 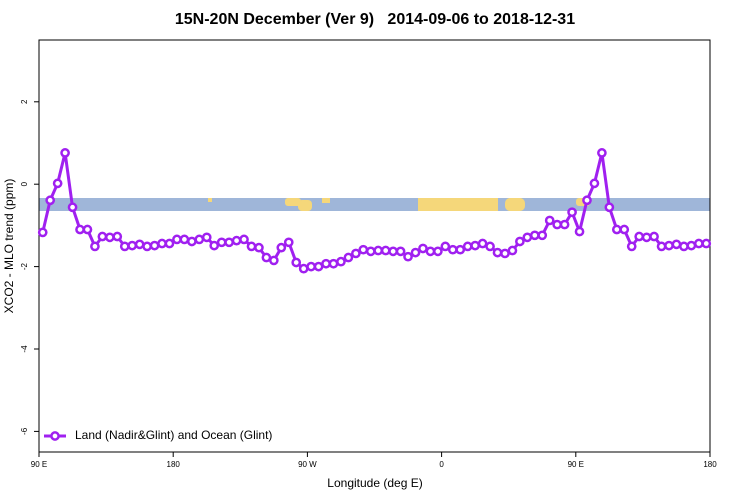 What do you see at coordinates (441, 464) in the screenshot?
I see `x-tick-label: 0` at bounding box center [441, 464].